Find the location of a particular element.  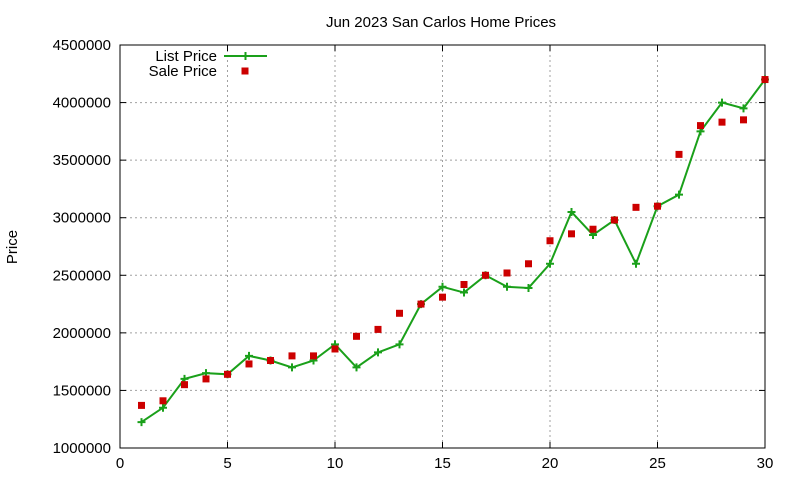

legend-marker-list-price is located at coordinates (245, 56).